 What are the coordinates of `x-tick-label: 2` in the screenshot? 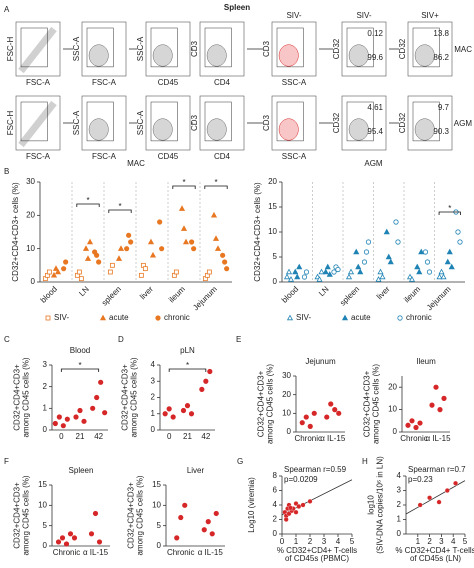 It's located at (429, 541).